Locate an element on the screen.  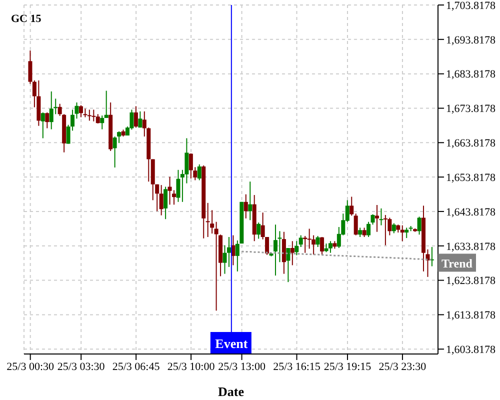
y-tick-label: 1,673.8178 is located at coordinates (471, 109).